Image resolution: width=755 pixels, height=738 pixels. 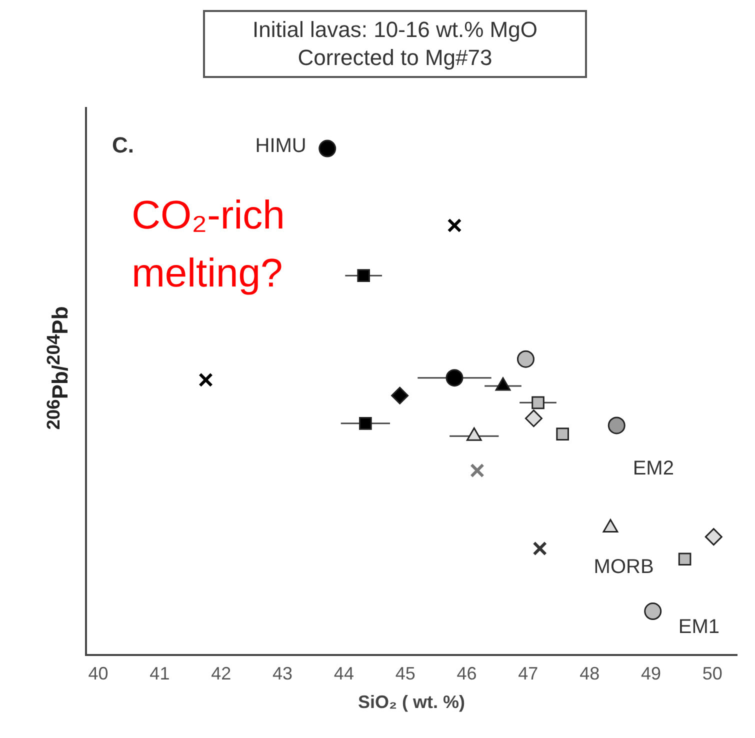 What do you see at coordinates (653, 468) in the screenshot?
I see `annotation: EM2` at bounding box center [653, 468].